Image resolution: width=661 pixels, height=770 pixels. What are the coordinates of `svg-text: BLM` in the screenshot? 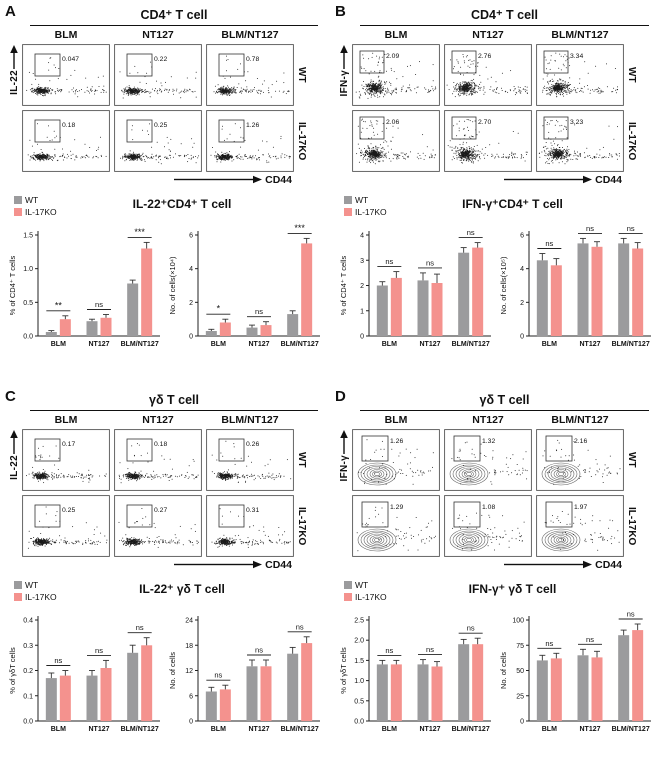 It's located at (58, 344).